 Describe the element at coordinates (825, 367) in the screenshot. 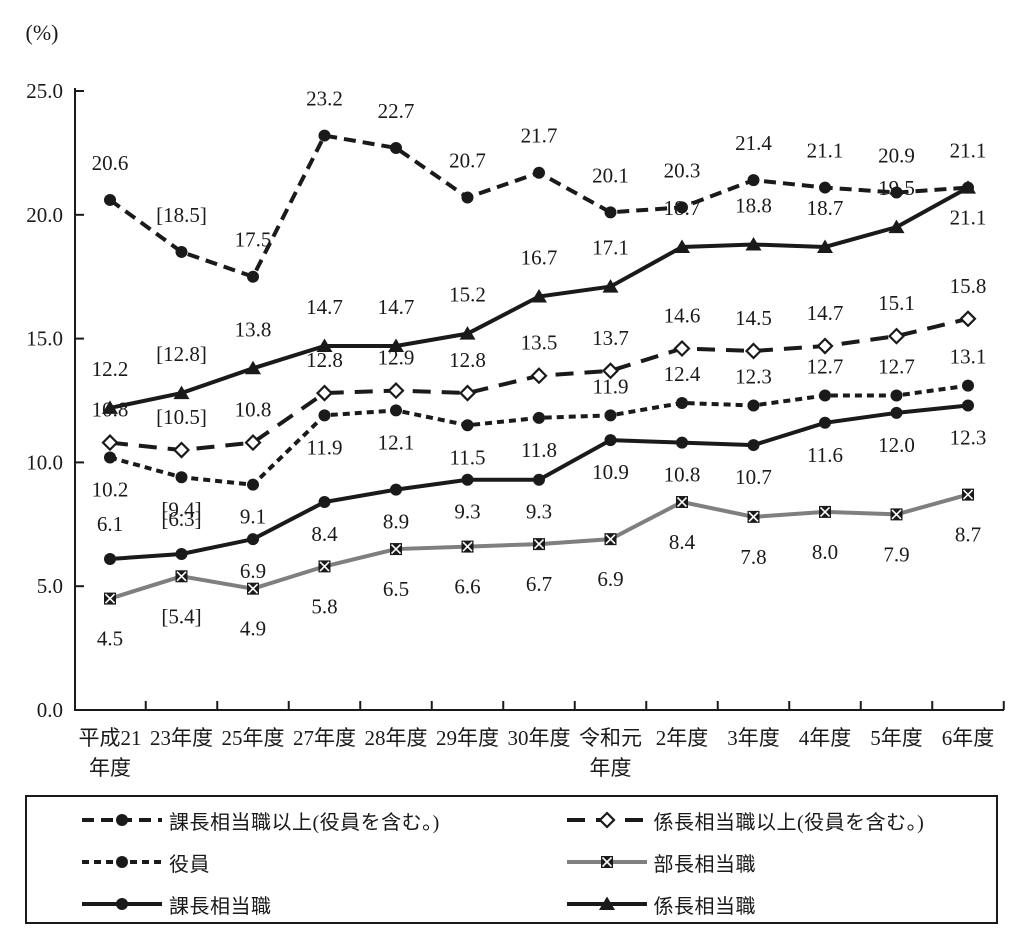

I see `data-point-label: 12.7` at that location.